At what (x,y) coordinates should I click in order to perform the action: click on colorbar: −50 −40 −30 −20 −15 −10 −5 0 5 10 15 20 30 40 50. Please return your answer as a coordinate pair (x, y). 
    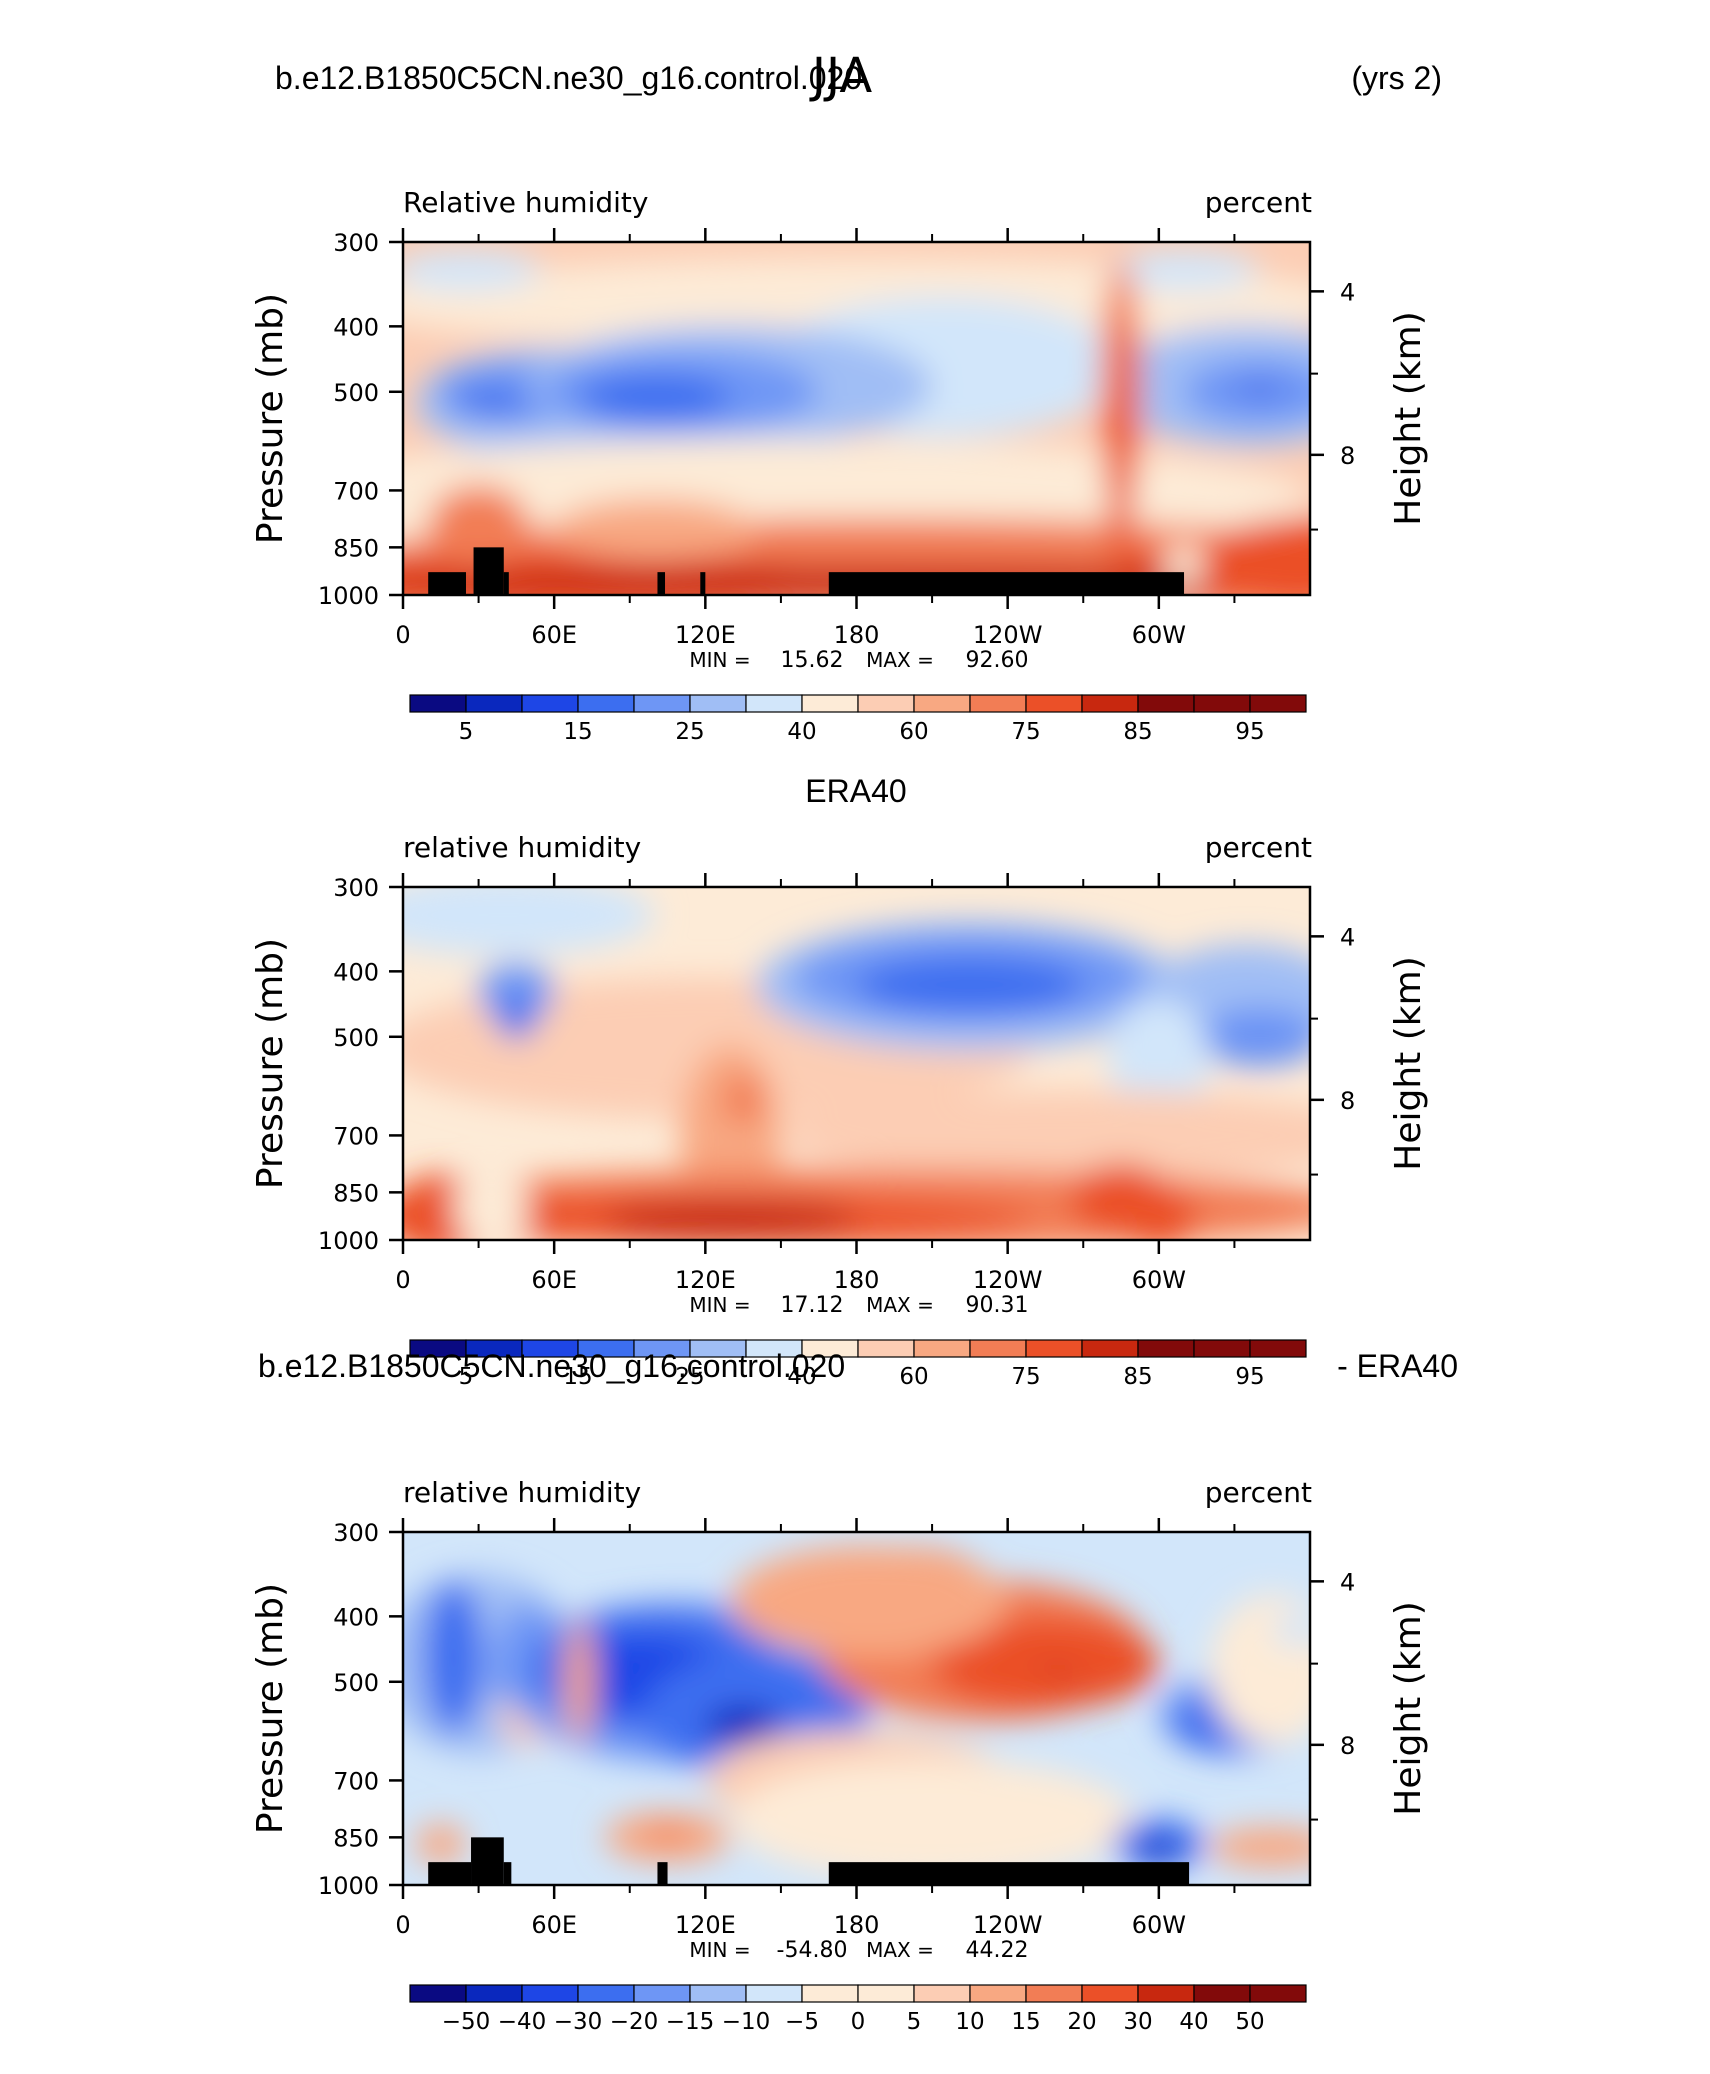
    Looking at the image, I should click on (858, 2009).